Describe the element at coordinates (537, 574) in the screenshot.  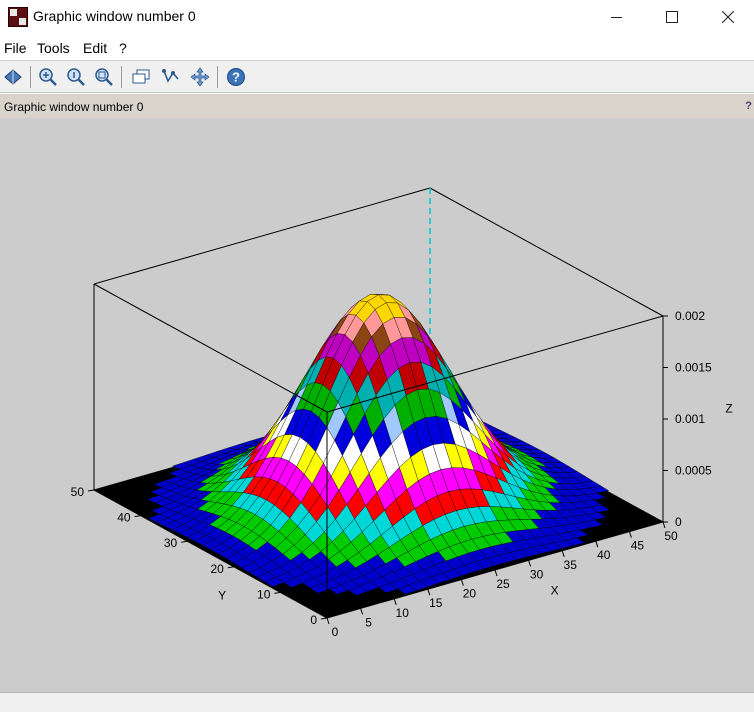
I see `x-tick-label: 30` at that location.